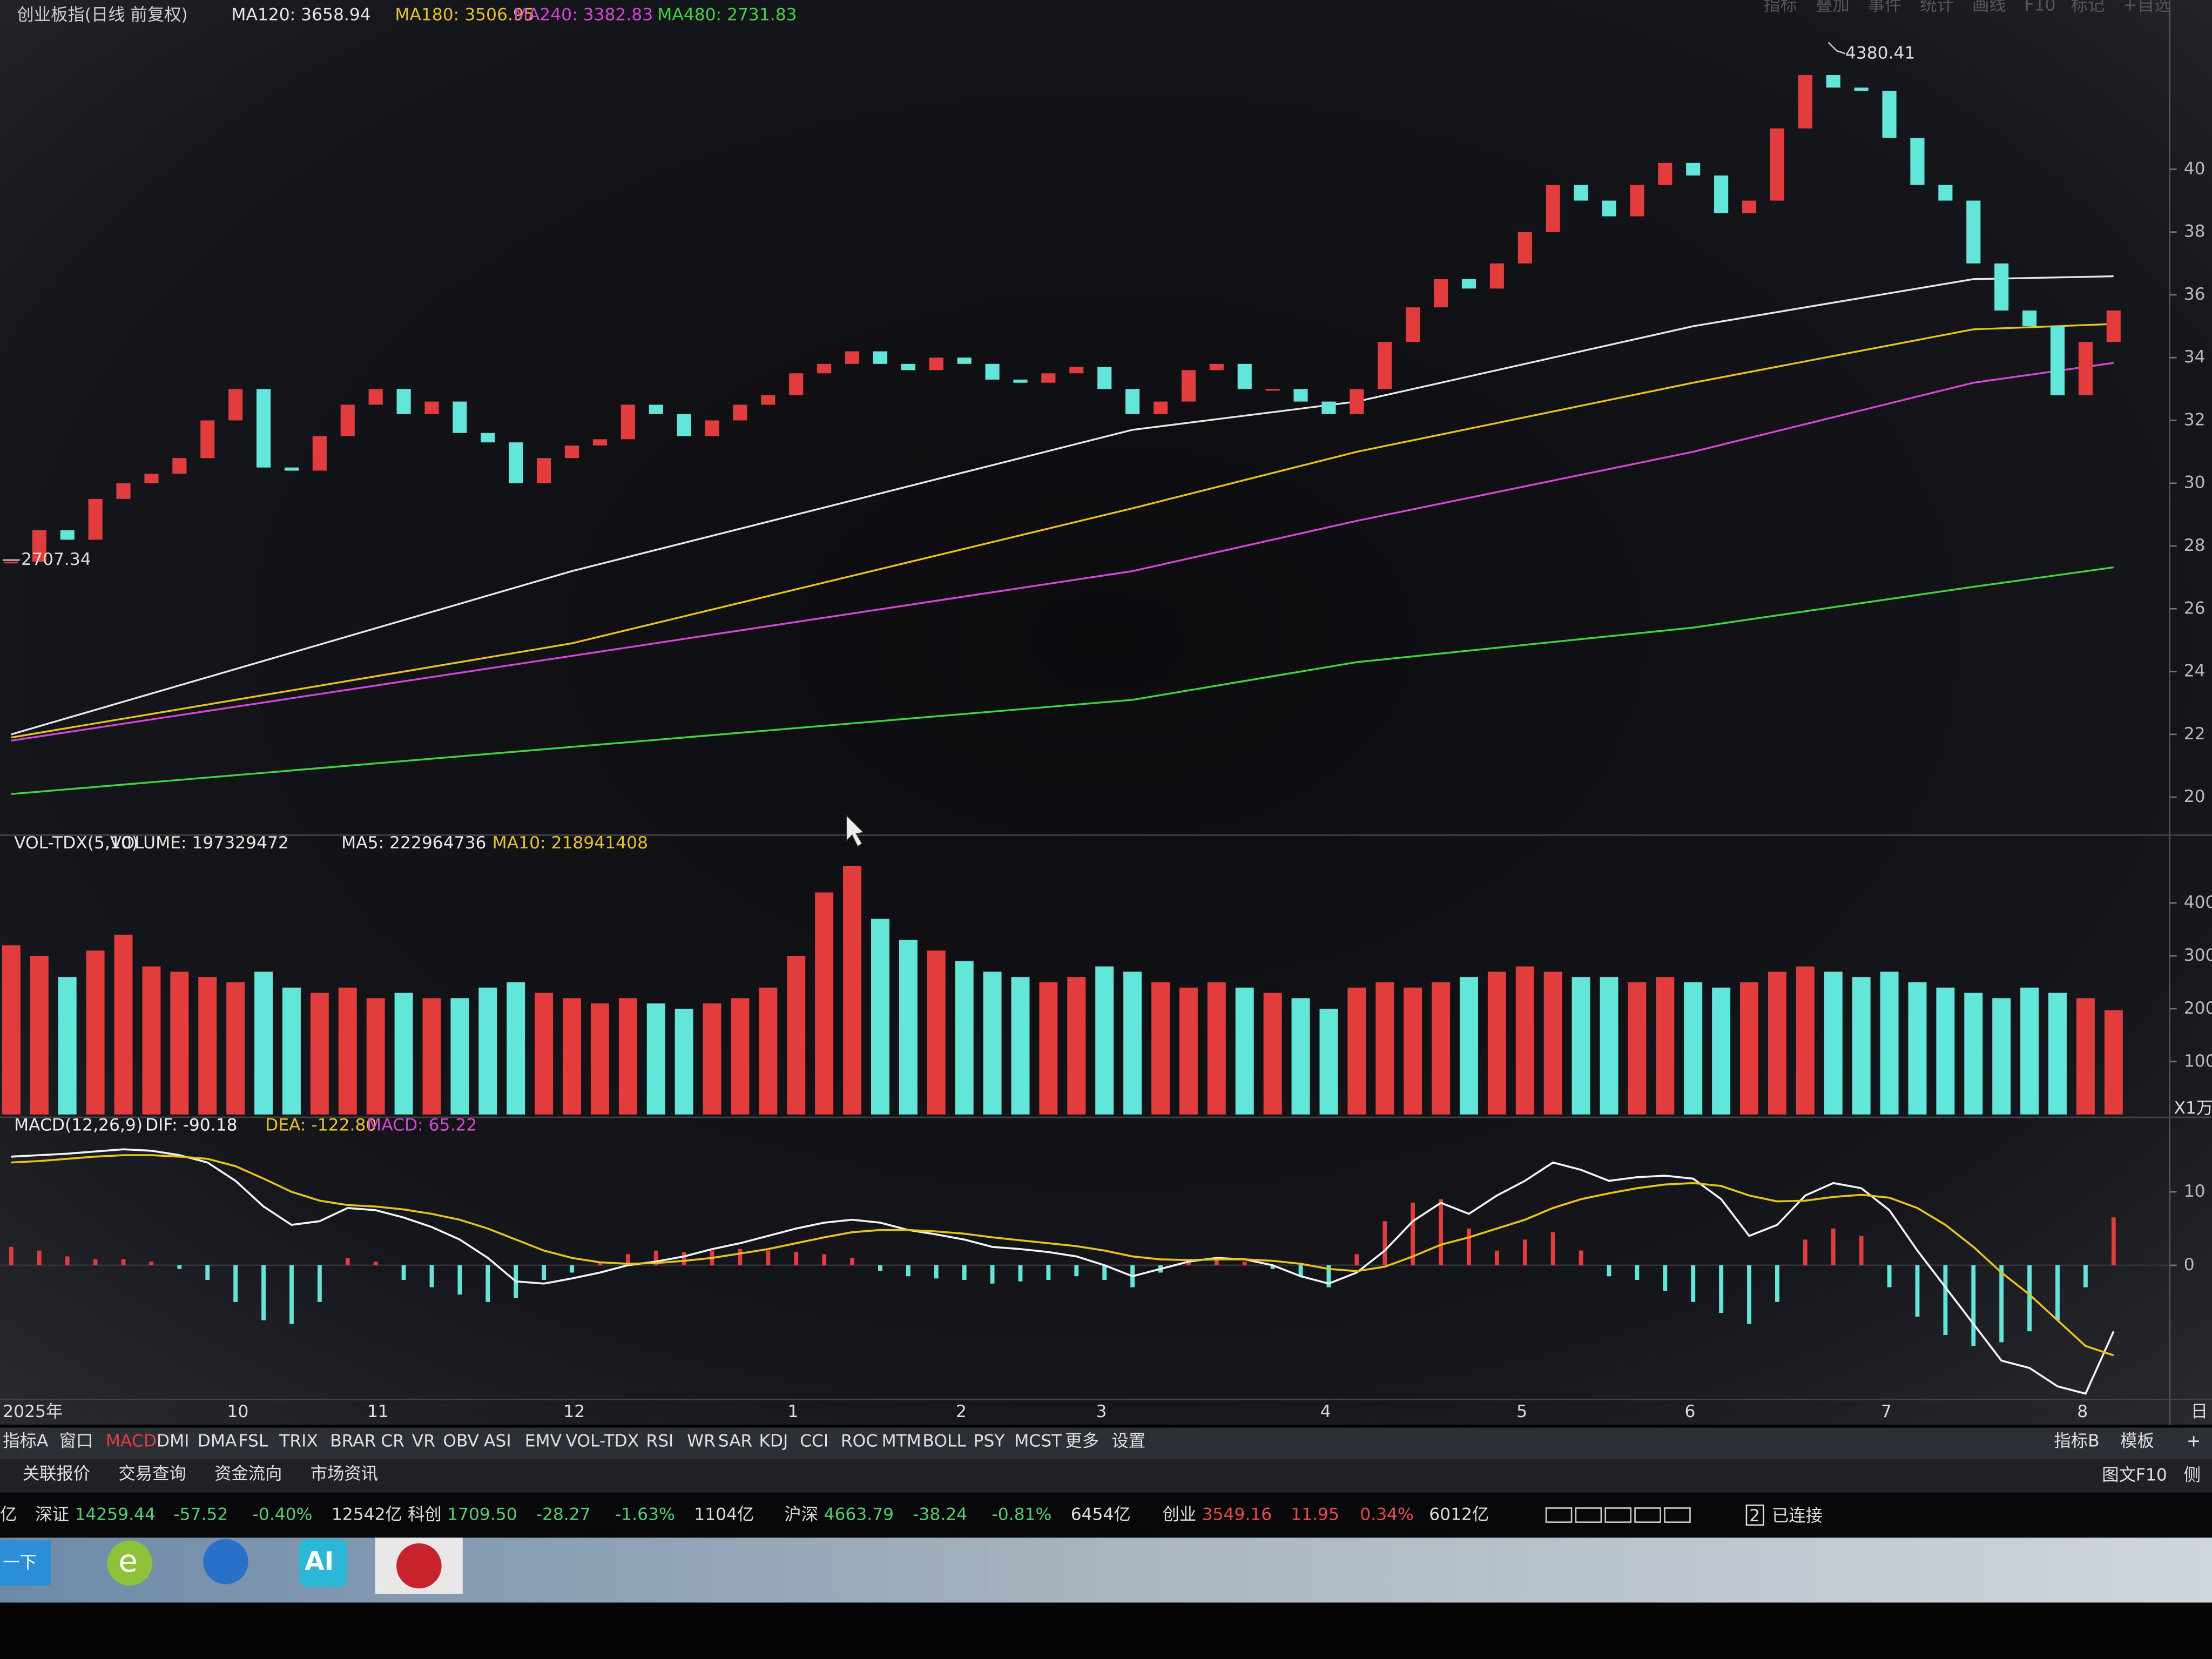 The image size is (2212, 1659). I want to click on y-tick-label: 100, so click(2198, 1061).